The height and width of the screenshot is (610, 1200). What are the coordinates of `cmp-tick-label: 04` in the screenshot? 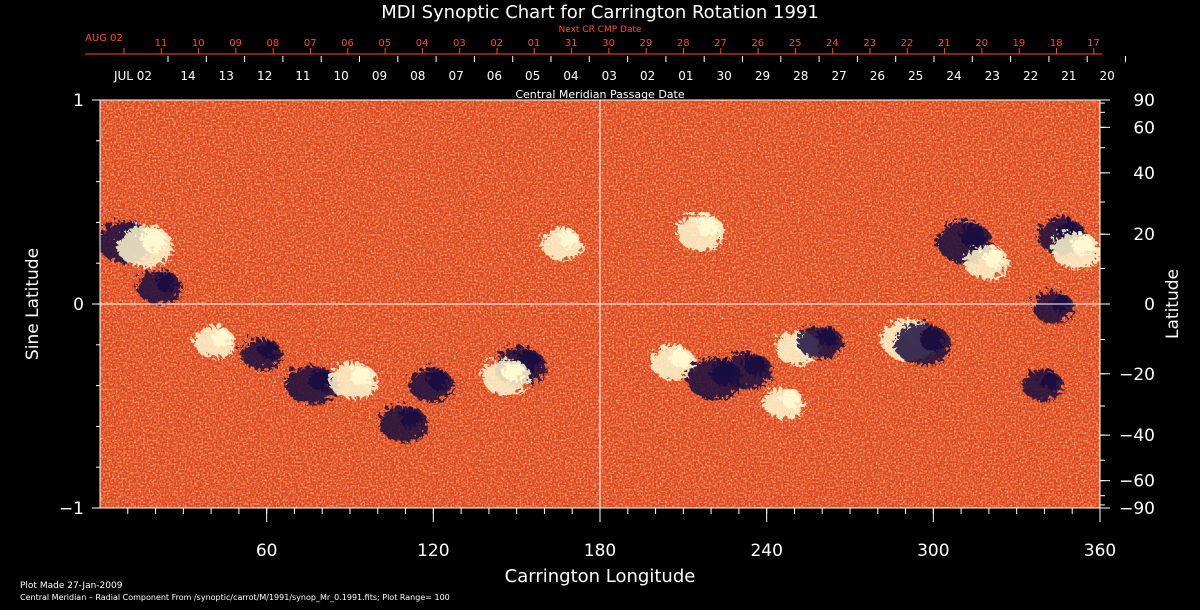 It's located at (570, 76).